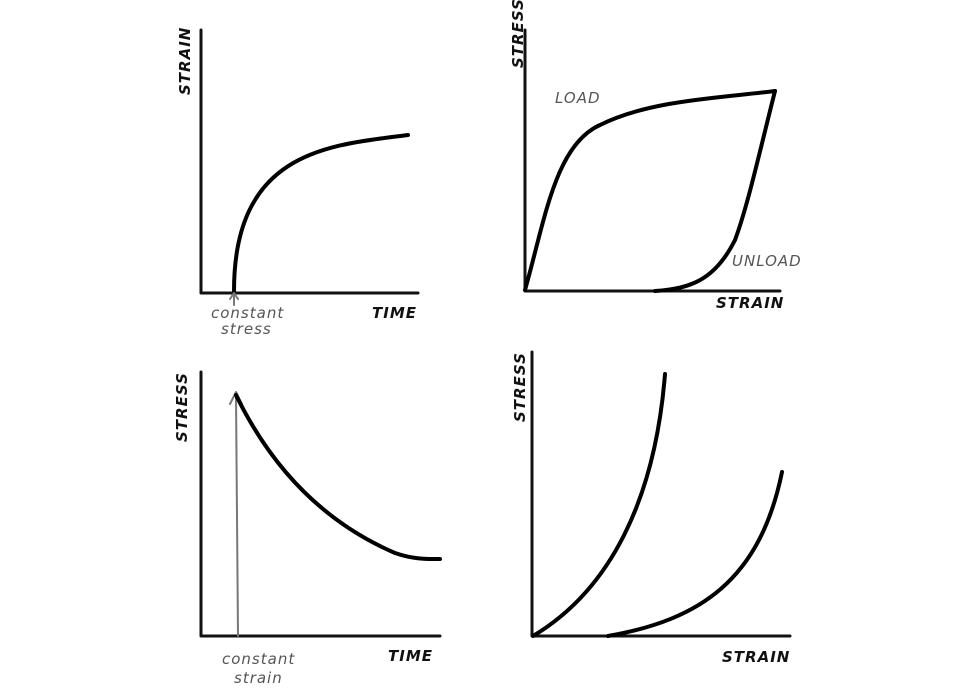 The width and height of the screenshot is (973, 691). I want to click on stress-strain-axes, so click(661, 494).